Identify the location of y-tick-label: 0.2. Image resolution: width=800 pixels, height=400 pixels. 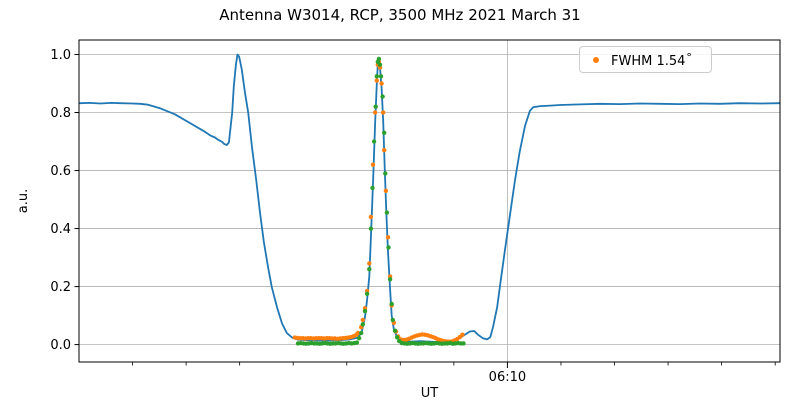
(60, 287).